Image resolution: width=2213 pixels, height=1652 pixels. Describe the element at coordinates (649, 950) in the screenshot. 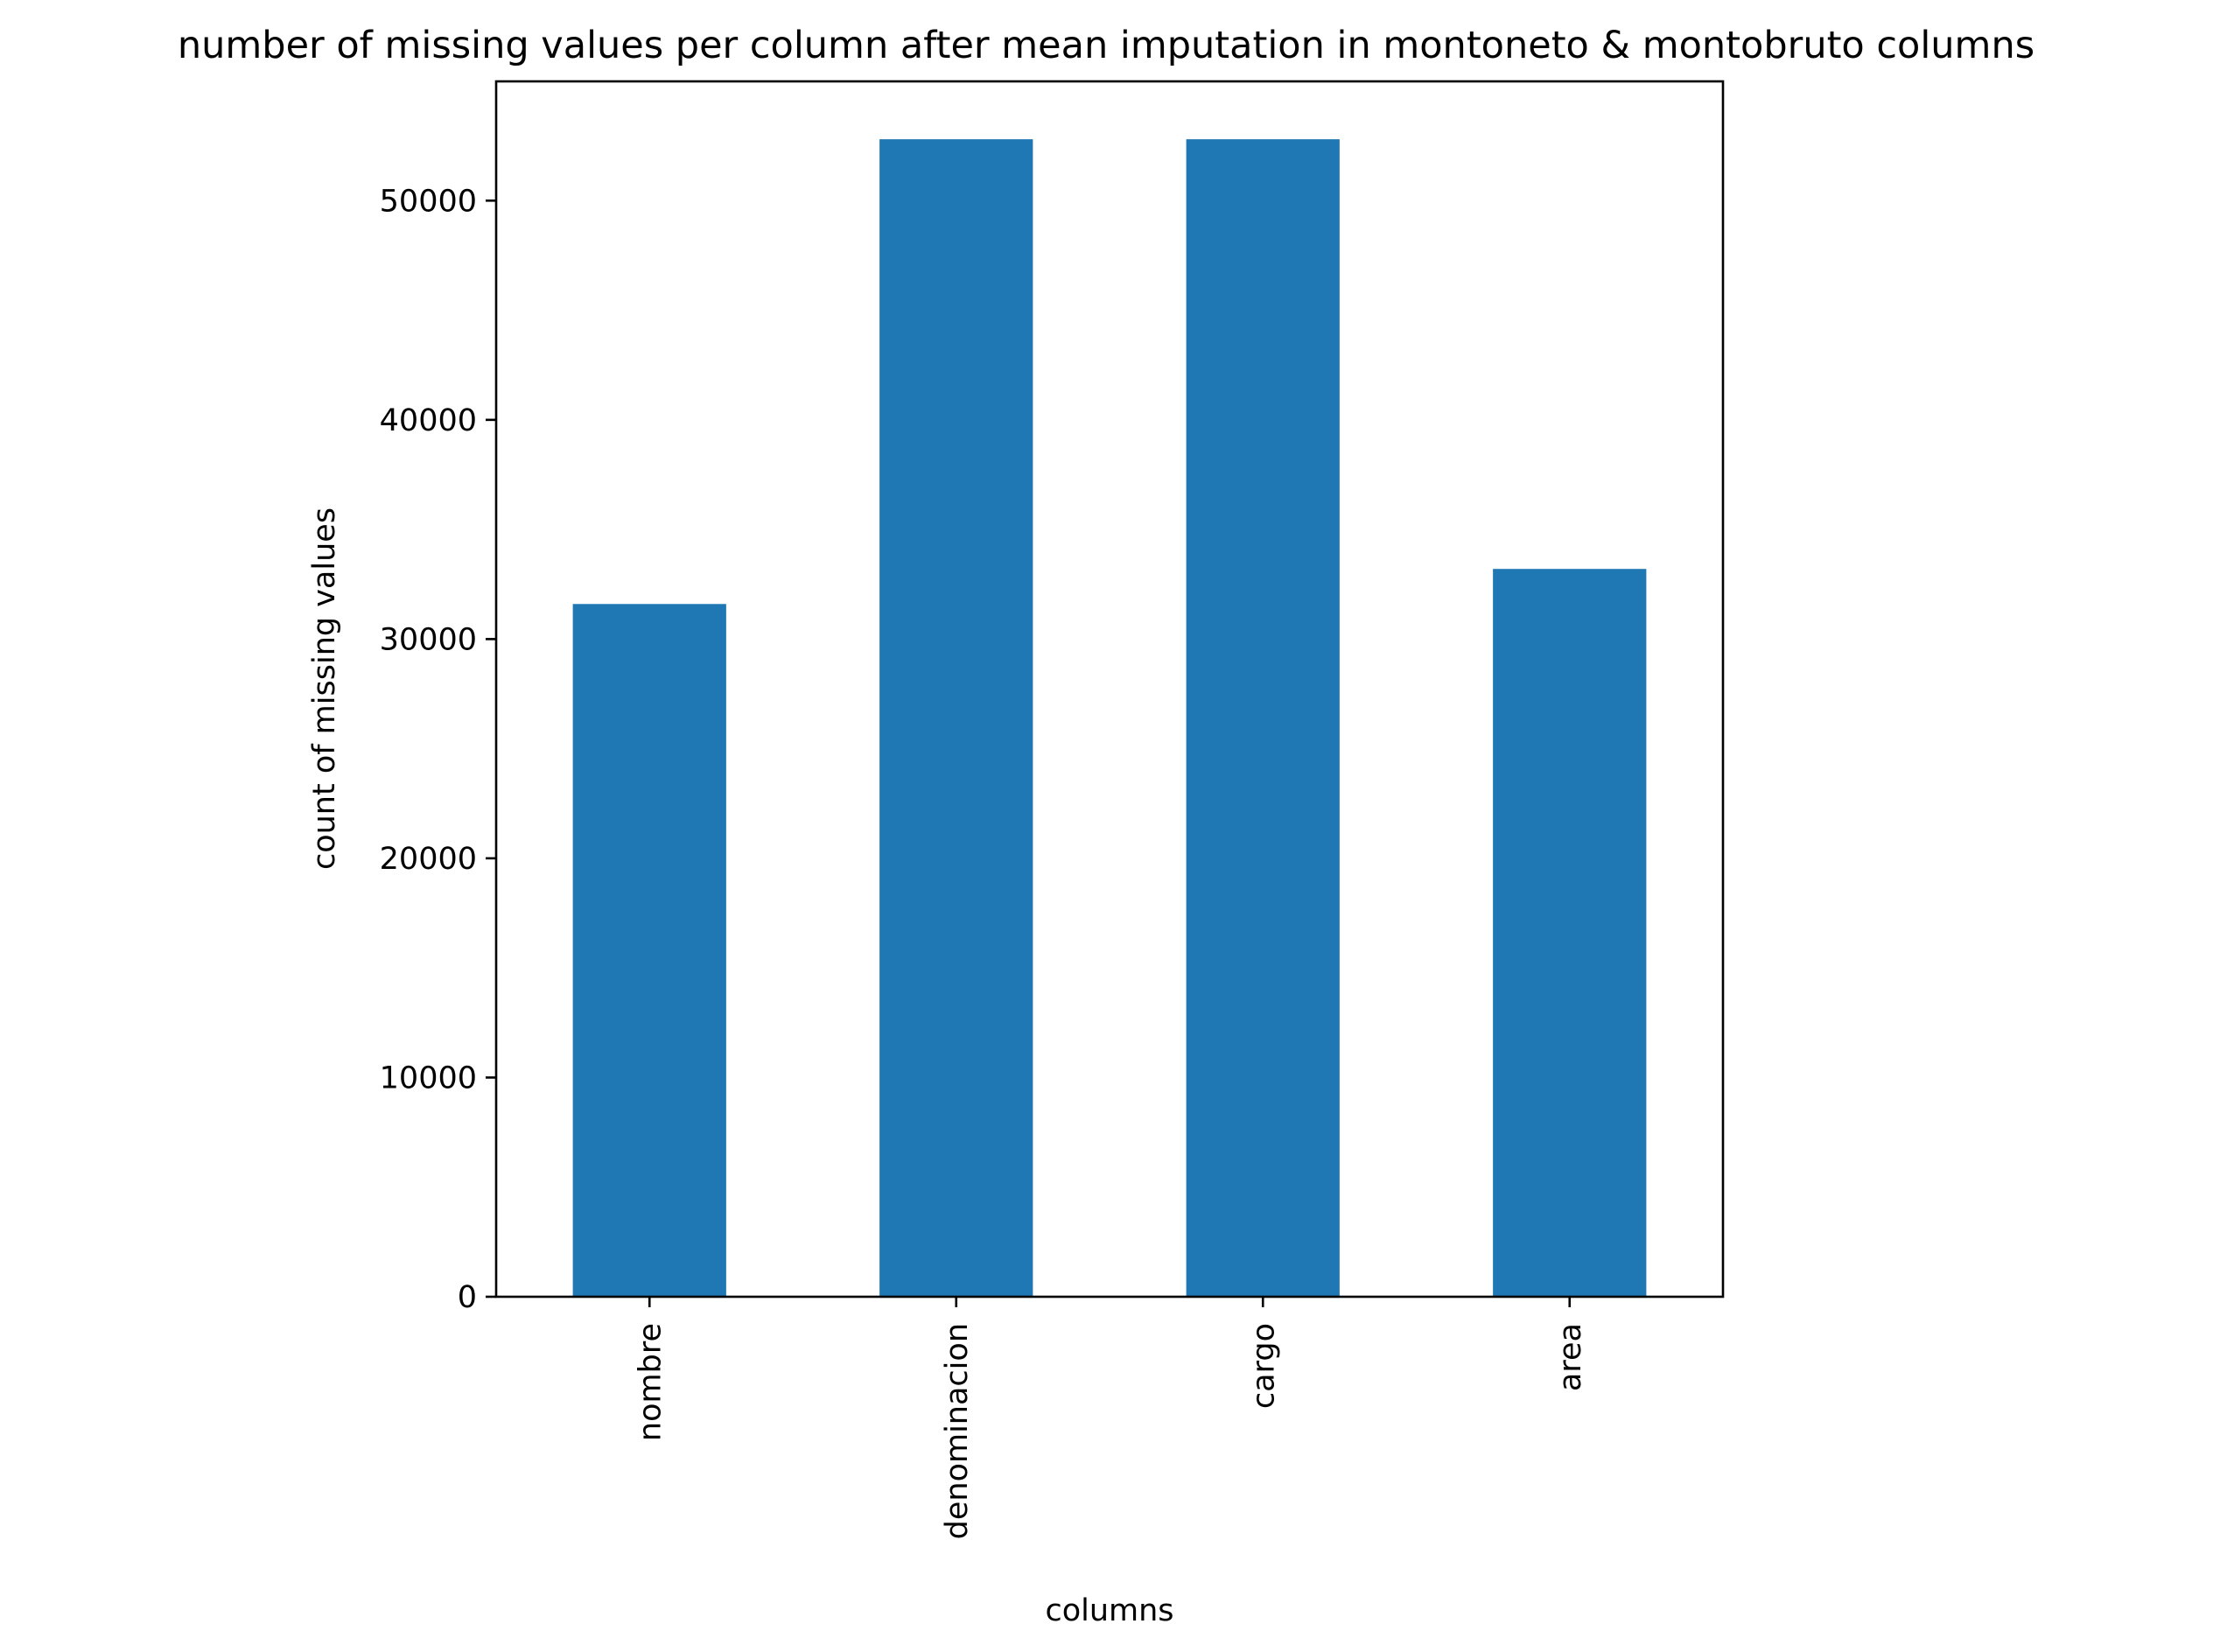

I see `bar-nombre` at that location.